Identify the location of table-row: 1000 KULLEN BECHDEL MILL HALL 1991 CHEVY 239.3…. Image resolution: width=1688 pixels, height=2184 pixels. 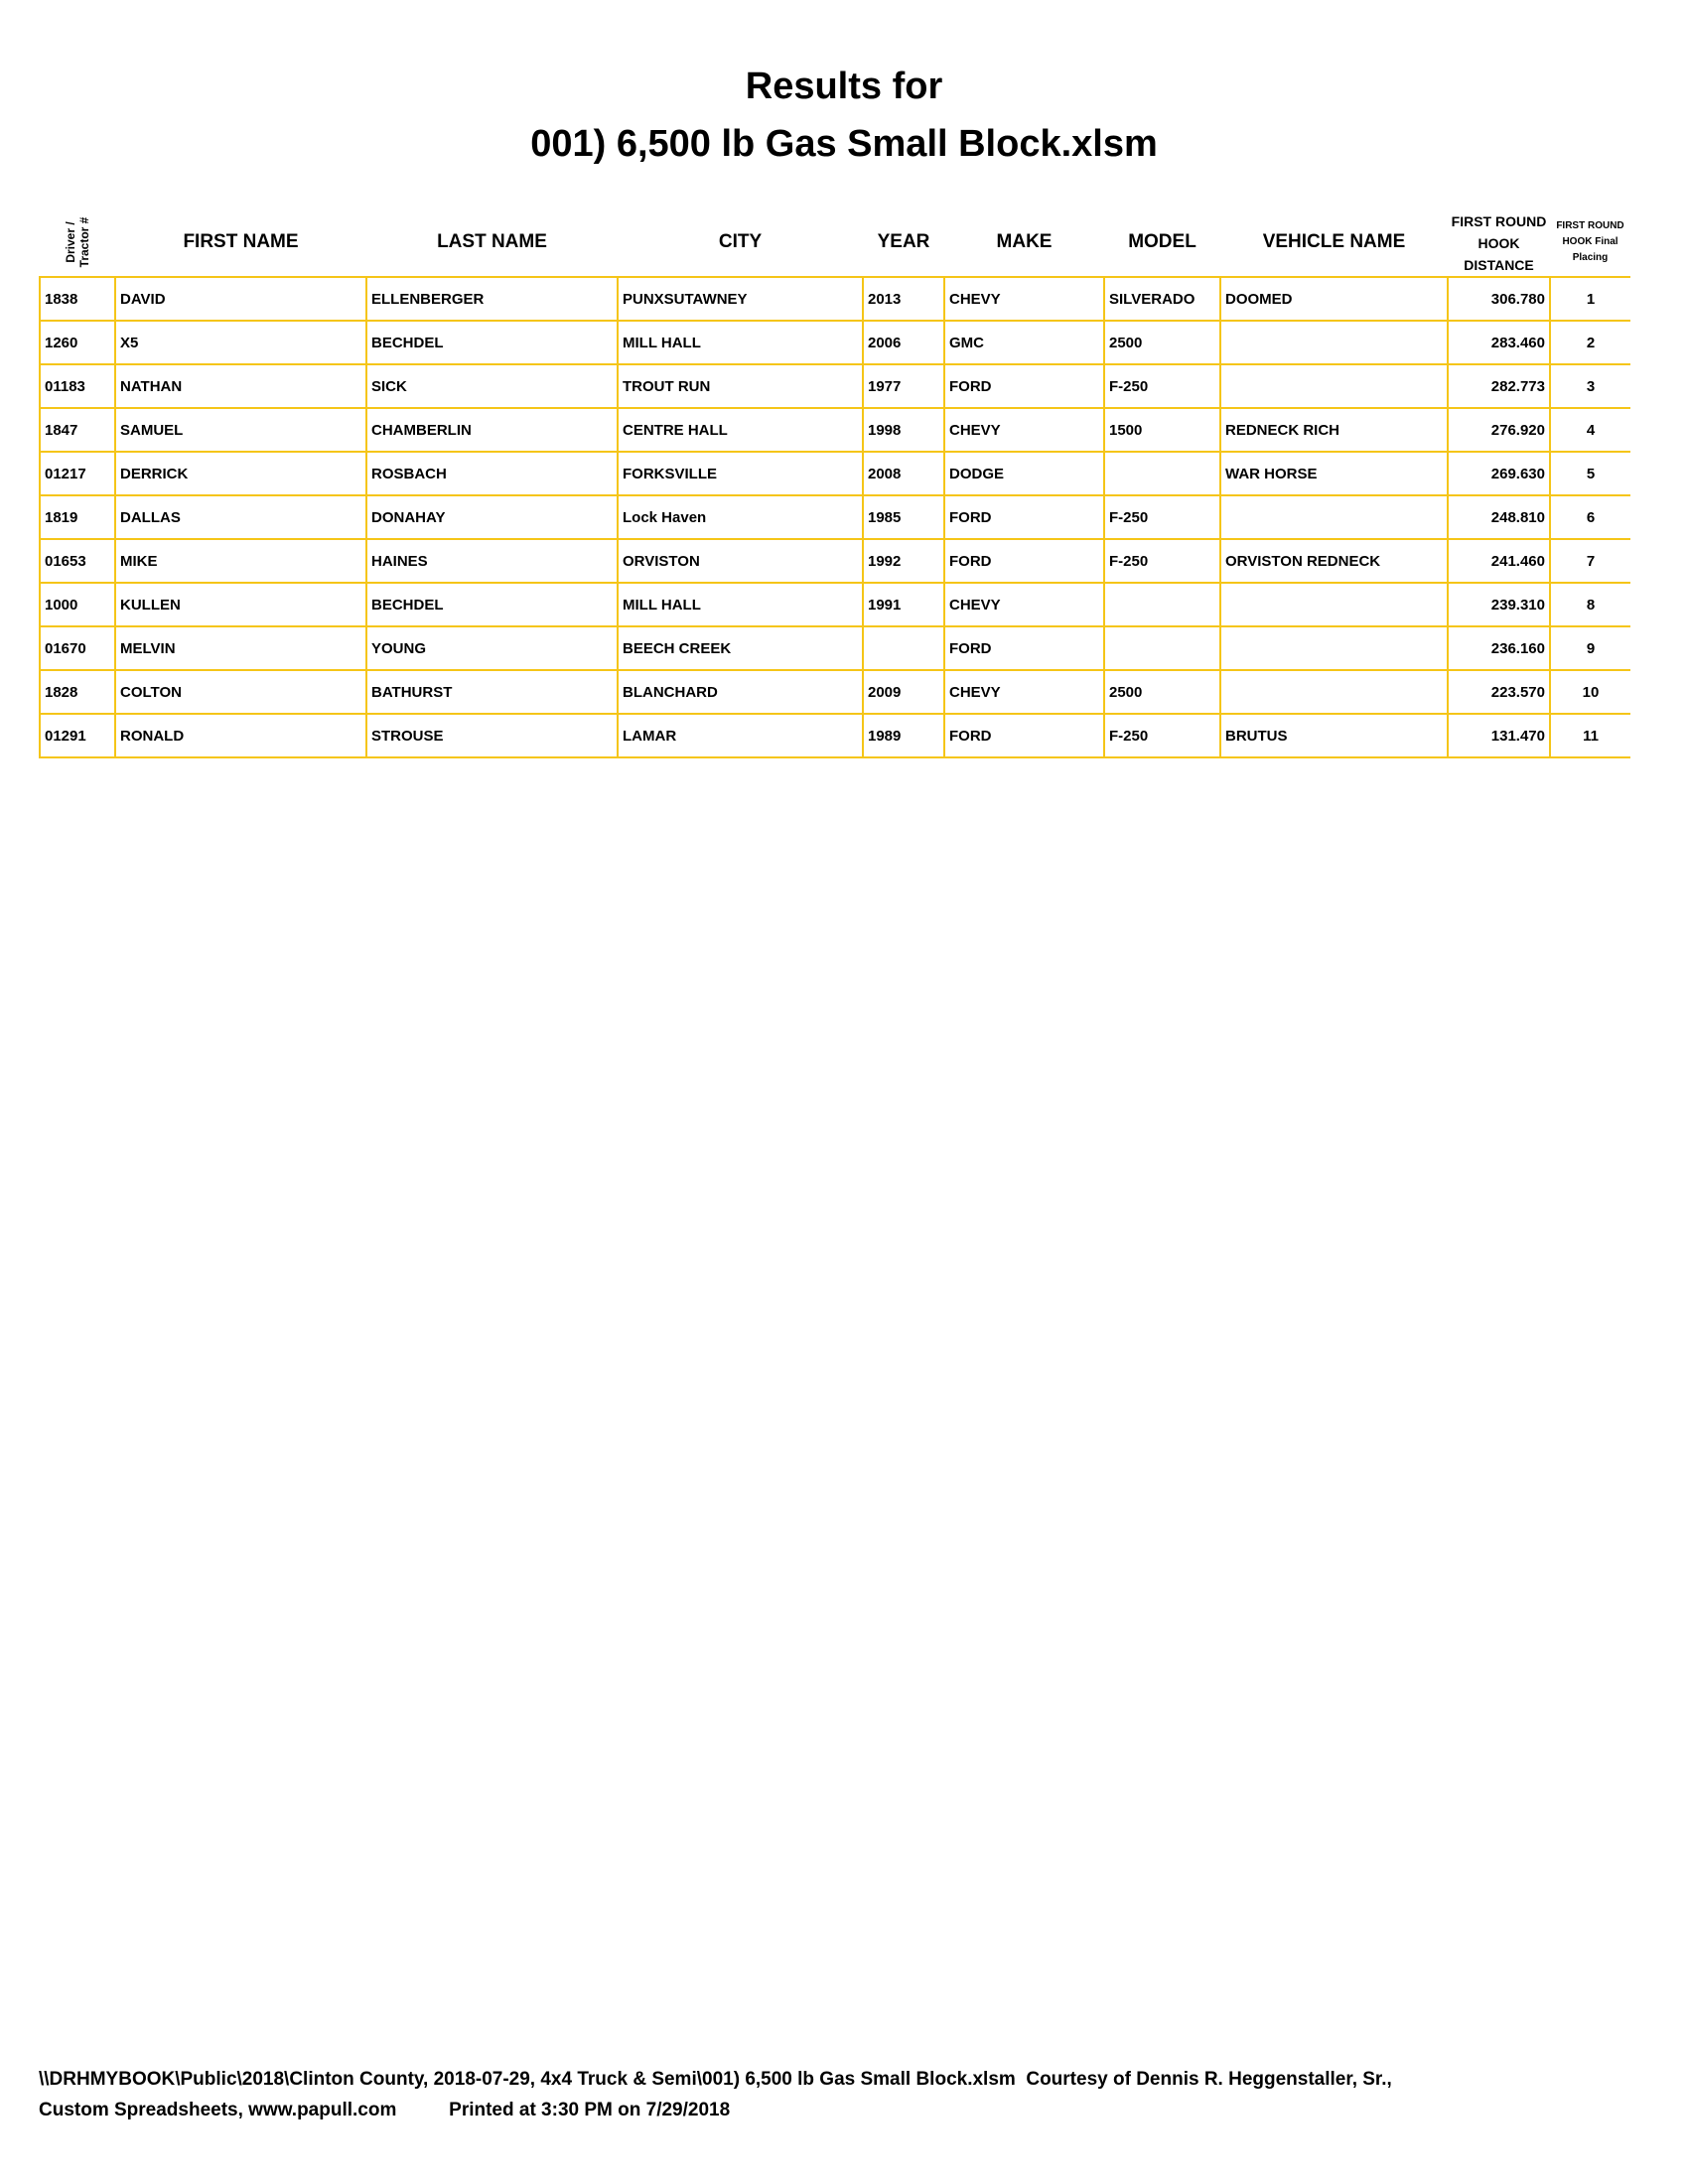
(834, 604).